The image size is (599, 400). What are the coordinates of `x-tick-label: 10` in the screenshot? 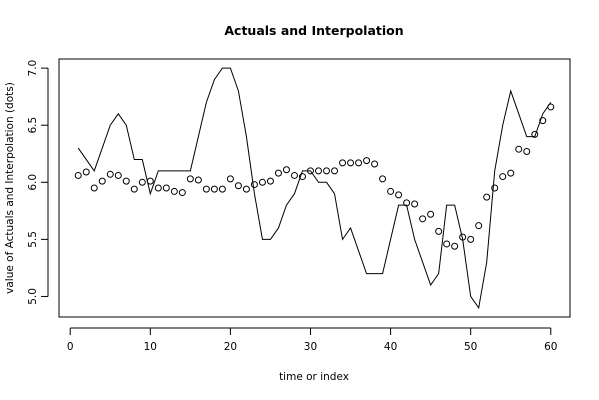 It's located at (150, 347).